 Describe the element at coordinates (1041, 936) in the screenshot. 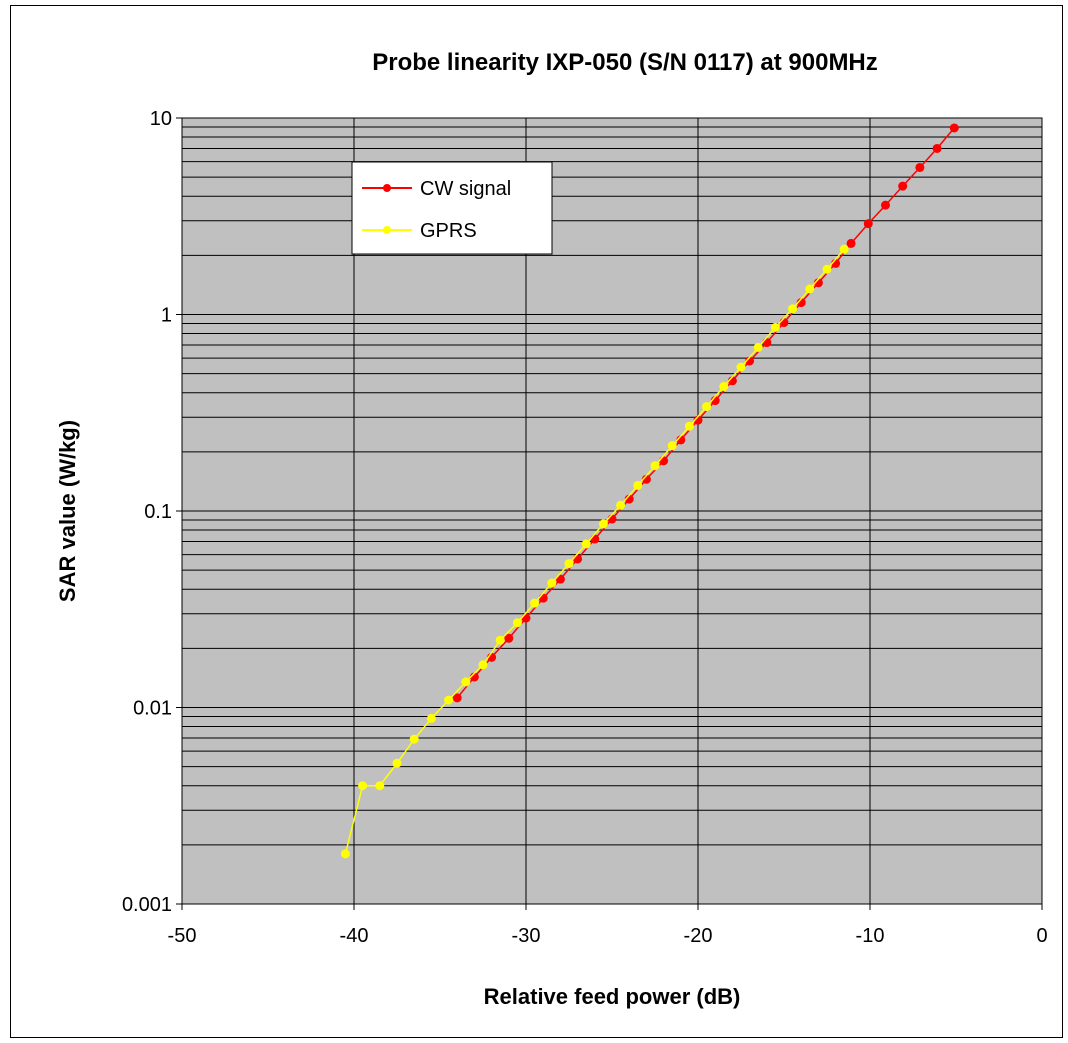

I see `x-tick-label: 0` at that location.